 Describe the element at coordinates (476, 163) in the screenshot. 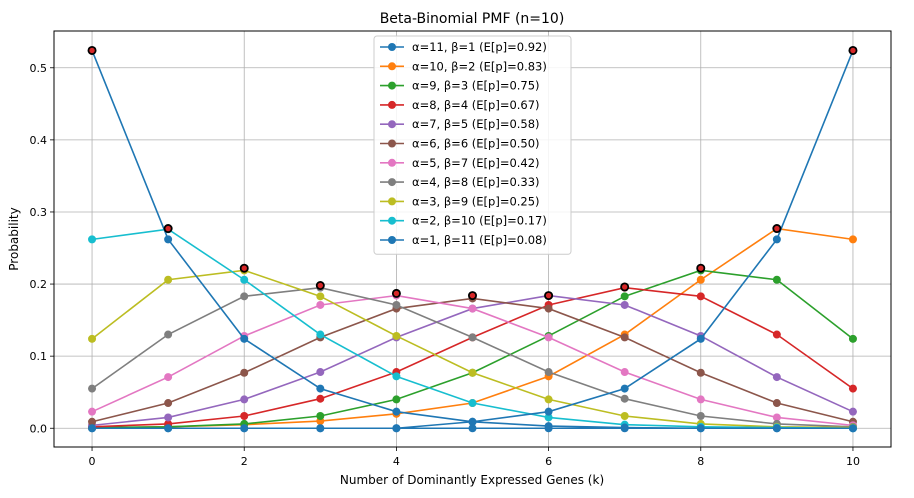

I see `legend-label: α=5, β=7 (E[p]=0.42)` at that location.